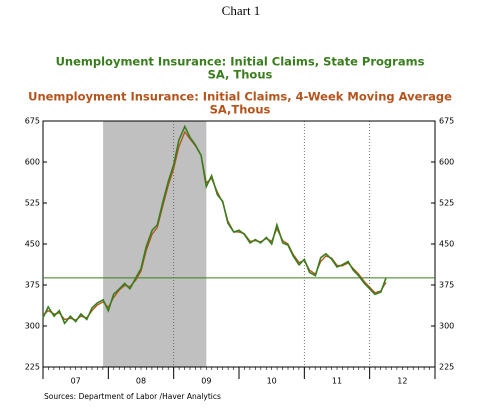 The height and width of the screenshot is (408, 483). Describe the element at coordinates (446, 285) in the screenshot. I see `y2-tick-label: 375` at that location.